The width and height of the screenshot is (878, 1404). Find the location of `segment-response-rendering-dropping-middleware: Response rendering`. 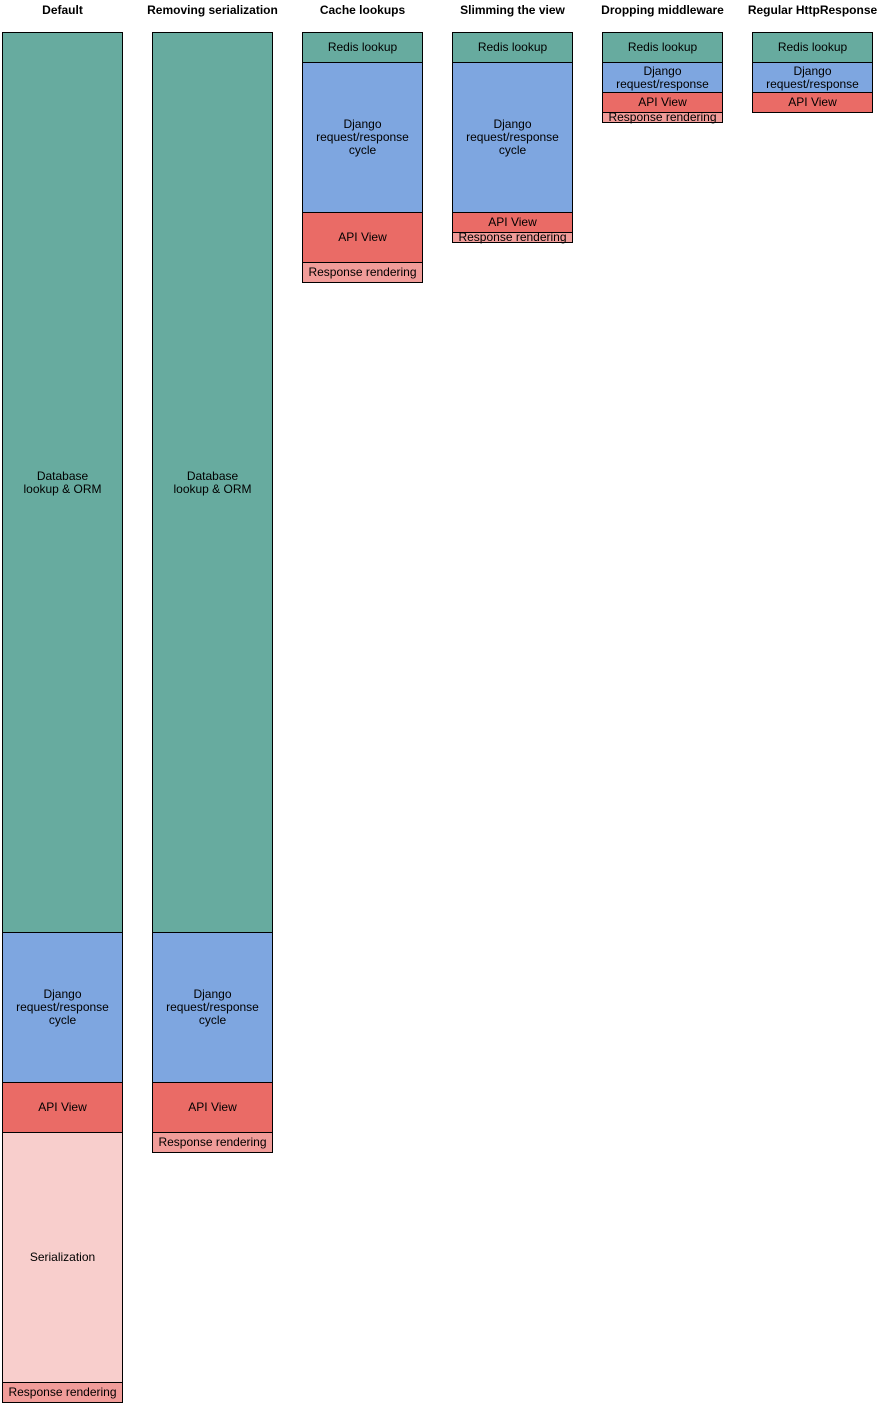

segment-response-rendering-dropping-middleware: Response rendering is located at coordinates (662, 117).